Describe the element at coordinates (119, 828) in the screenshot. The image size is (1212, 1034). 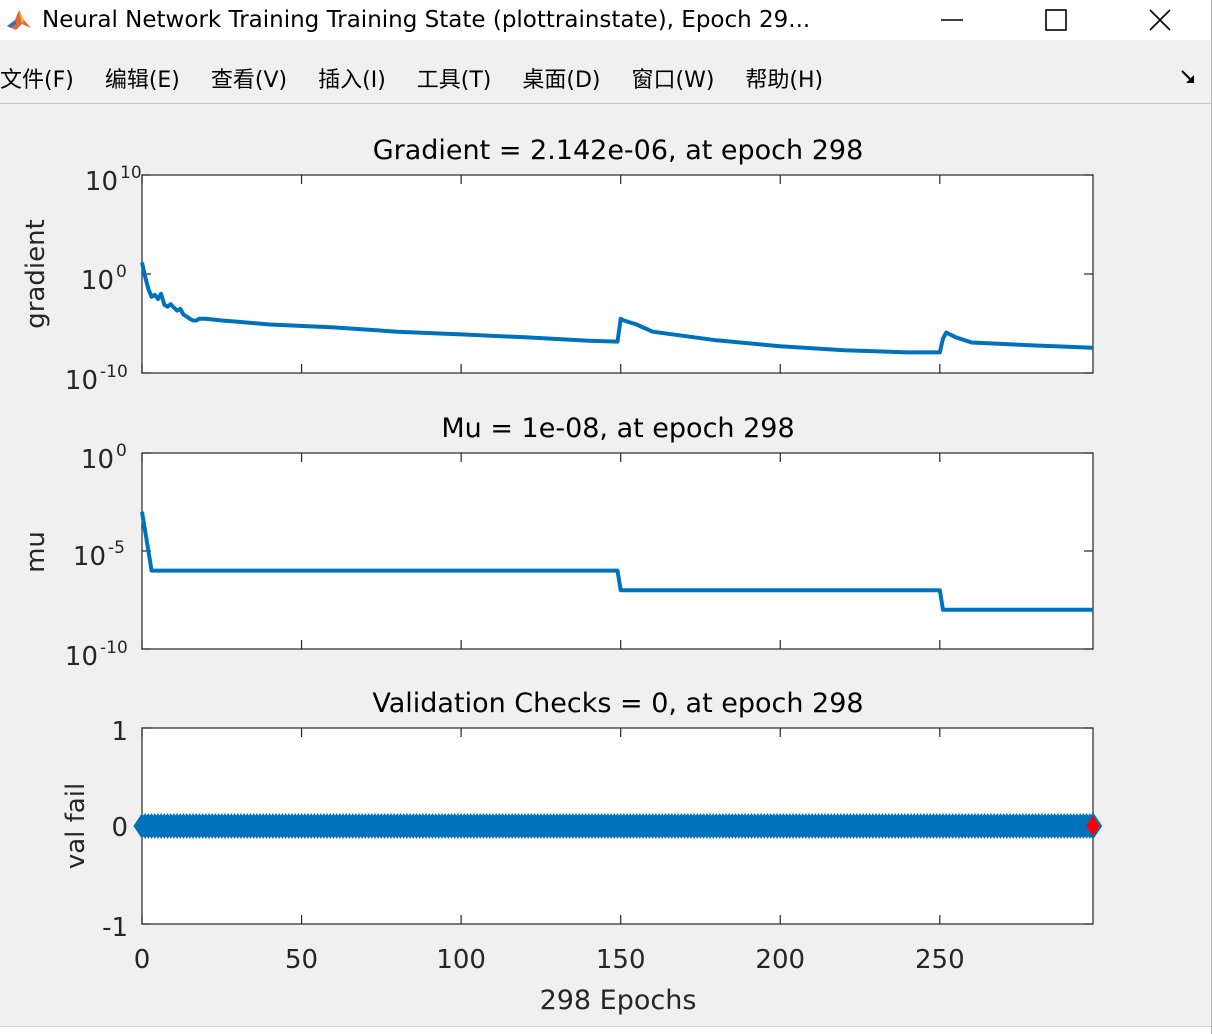
I see `valfail-ytick-0: 0` at that location.